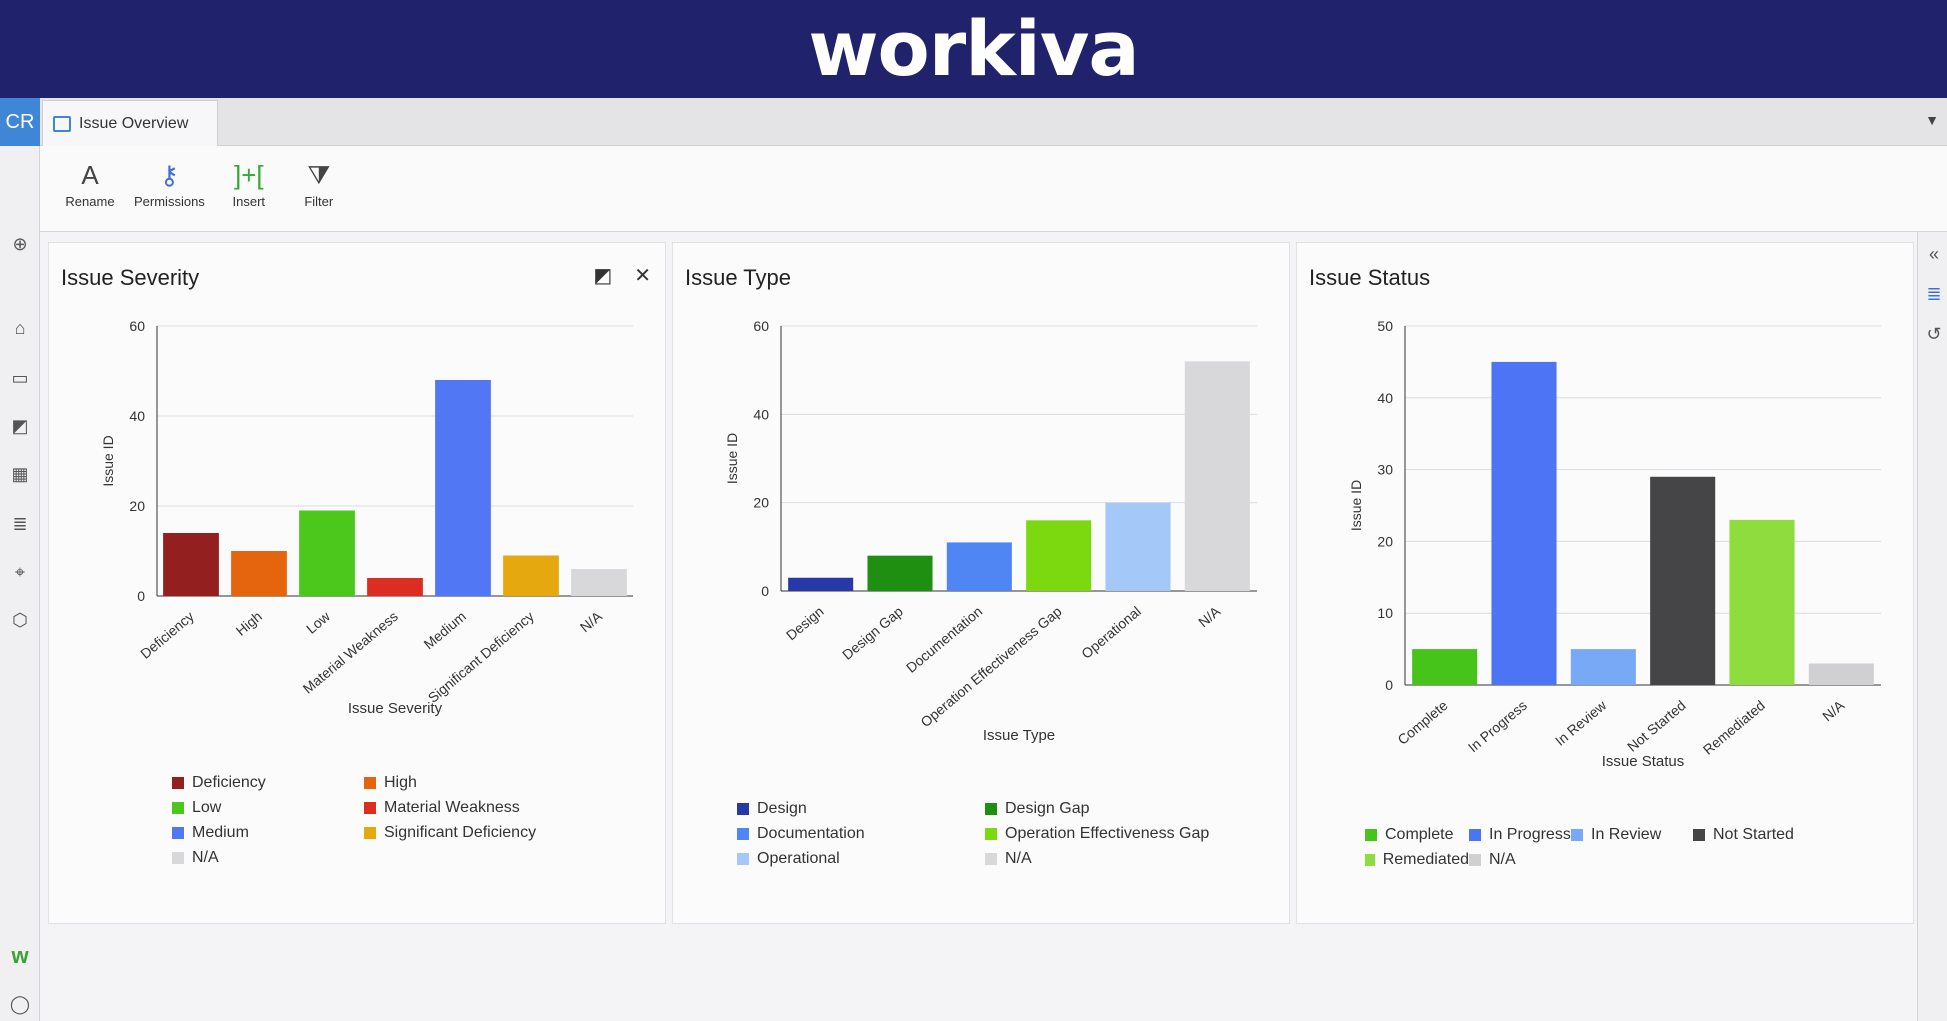 Image resolution: width=1947 pixels, height=1021 pixels. What do you see at coordinates (973, 48) in the screenshot?
I see `workiva-logo: workiva` at bounding box center [973, 48].